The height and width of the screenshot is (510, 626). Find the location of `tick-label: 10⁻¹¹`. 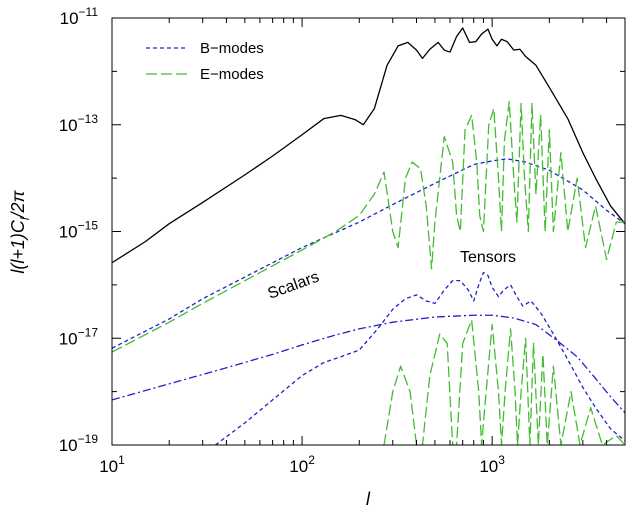

tick-label: 10⁻¹¹ is located at coordinates (79, 16).